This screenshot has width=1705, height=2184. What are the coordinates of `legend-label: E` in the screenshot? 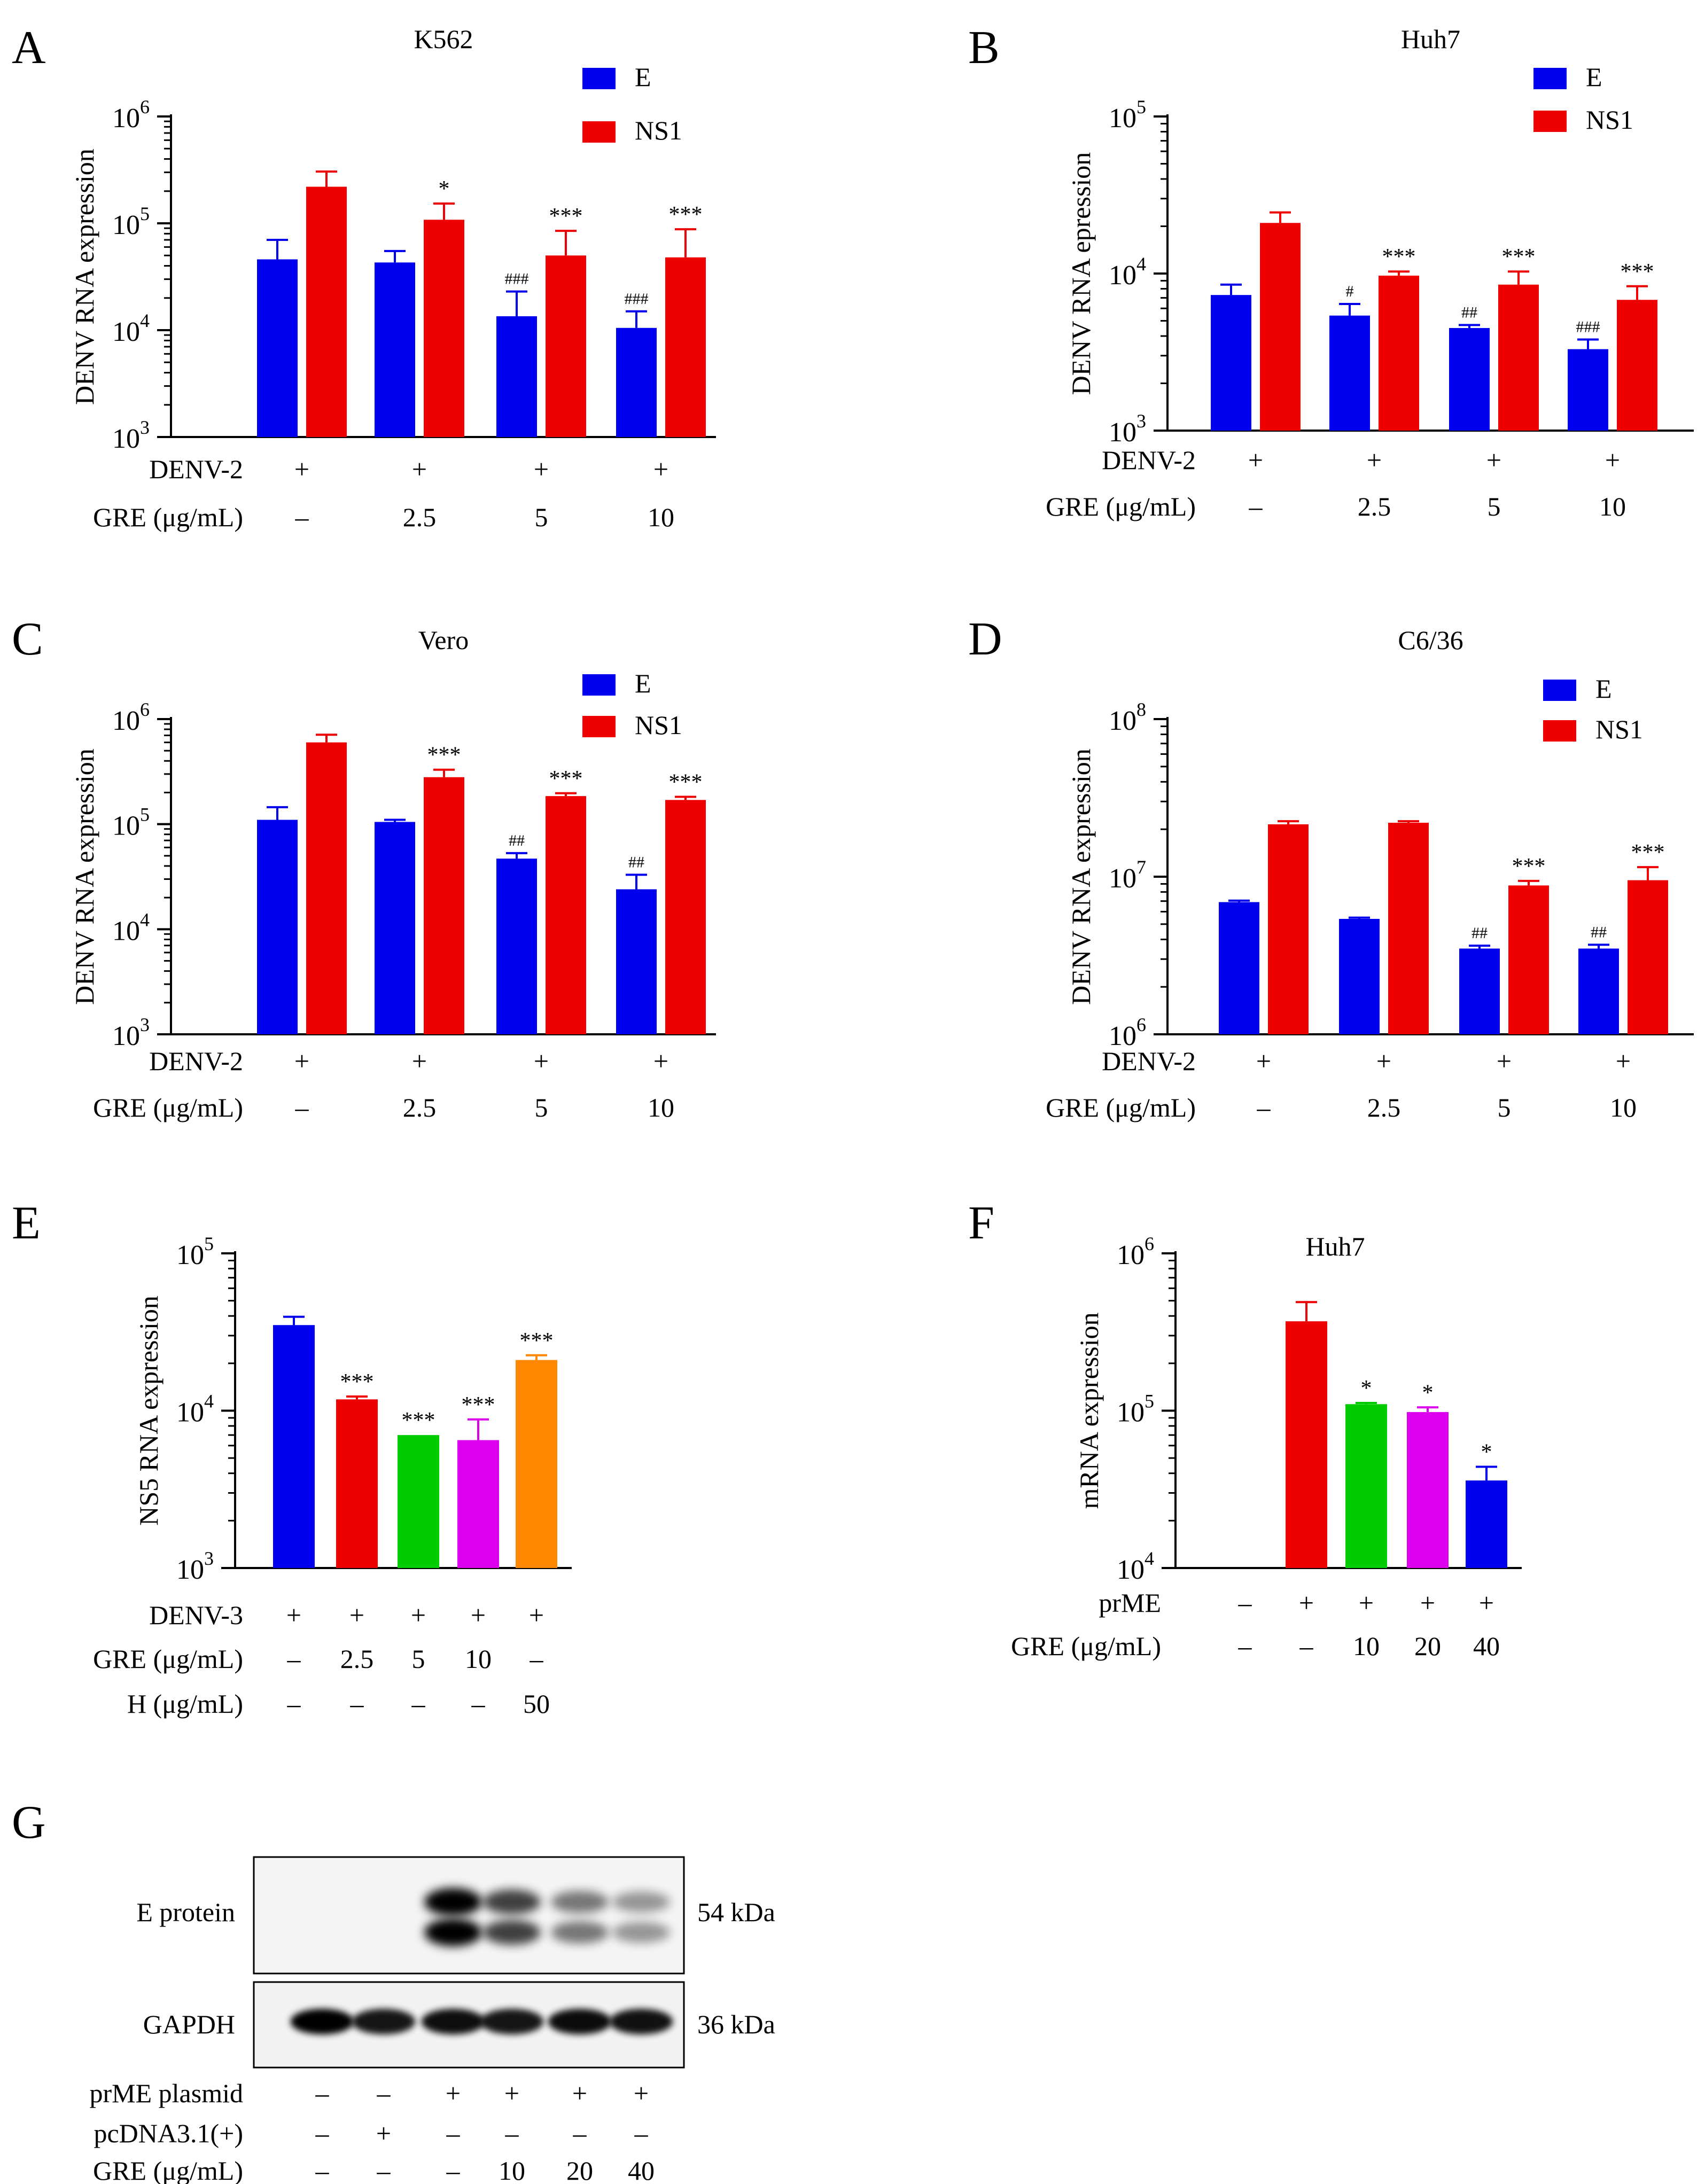 It's located at (643, 683).